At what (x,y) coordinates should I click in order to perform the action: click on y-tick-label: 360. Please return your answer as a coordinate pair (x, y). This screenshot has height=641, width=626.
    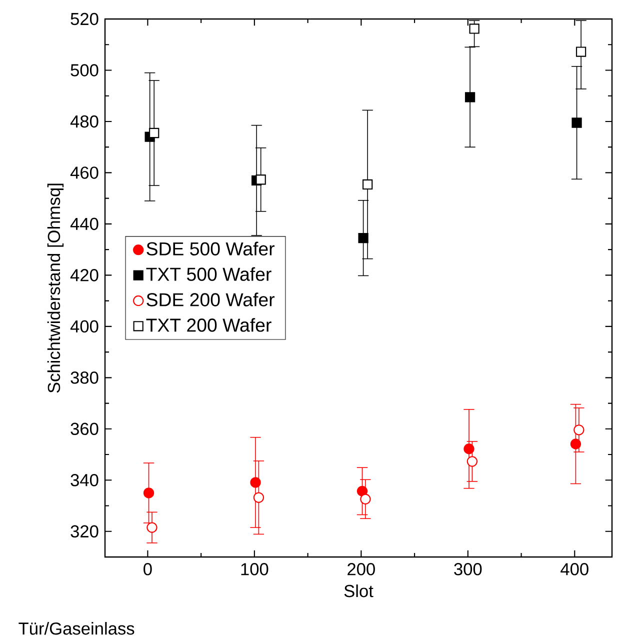
    Looking at the image, I should click on (84, 429).